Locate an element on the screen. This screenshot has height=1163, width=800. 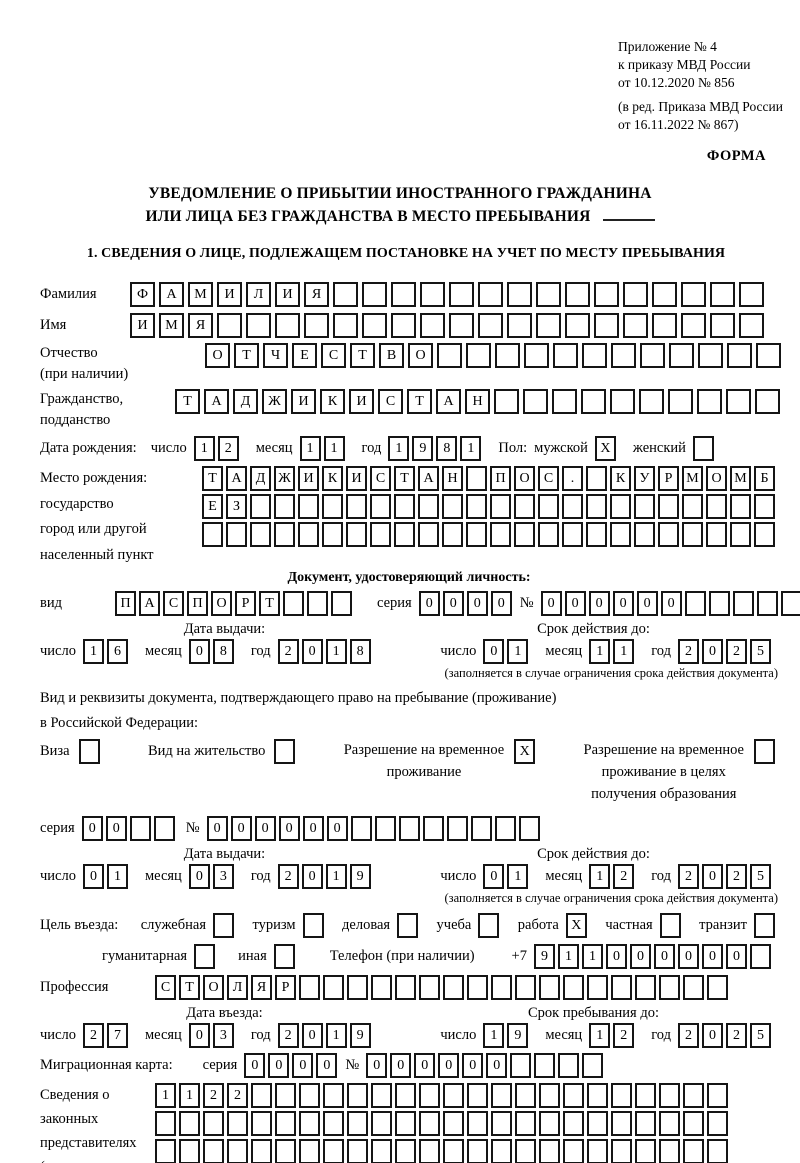
purpose-work-checkbox: X is located at coordinates (576, 925).